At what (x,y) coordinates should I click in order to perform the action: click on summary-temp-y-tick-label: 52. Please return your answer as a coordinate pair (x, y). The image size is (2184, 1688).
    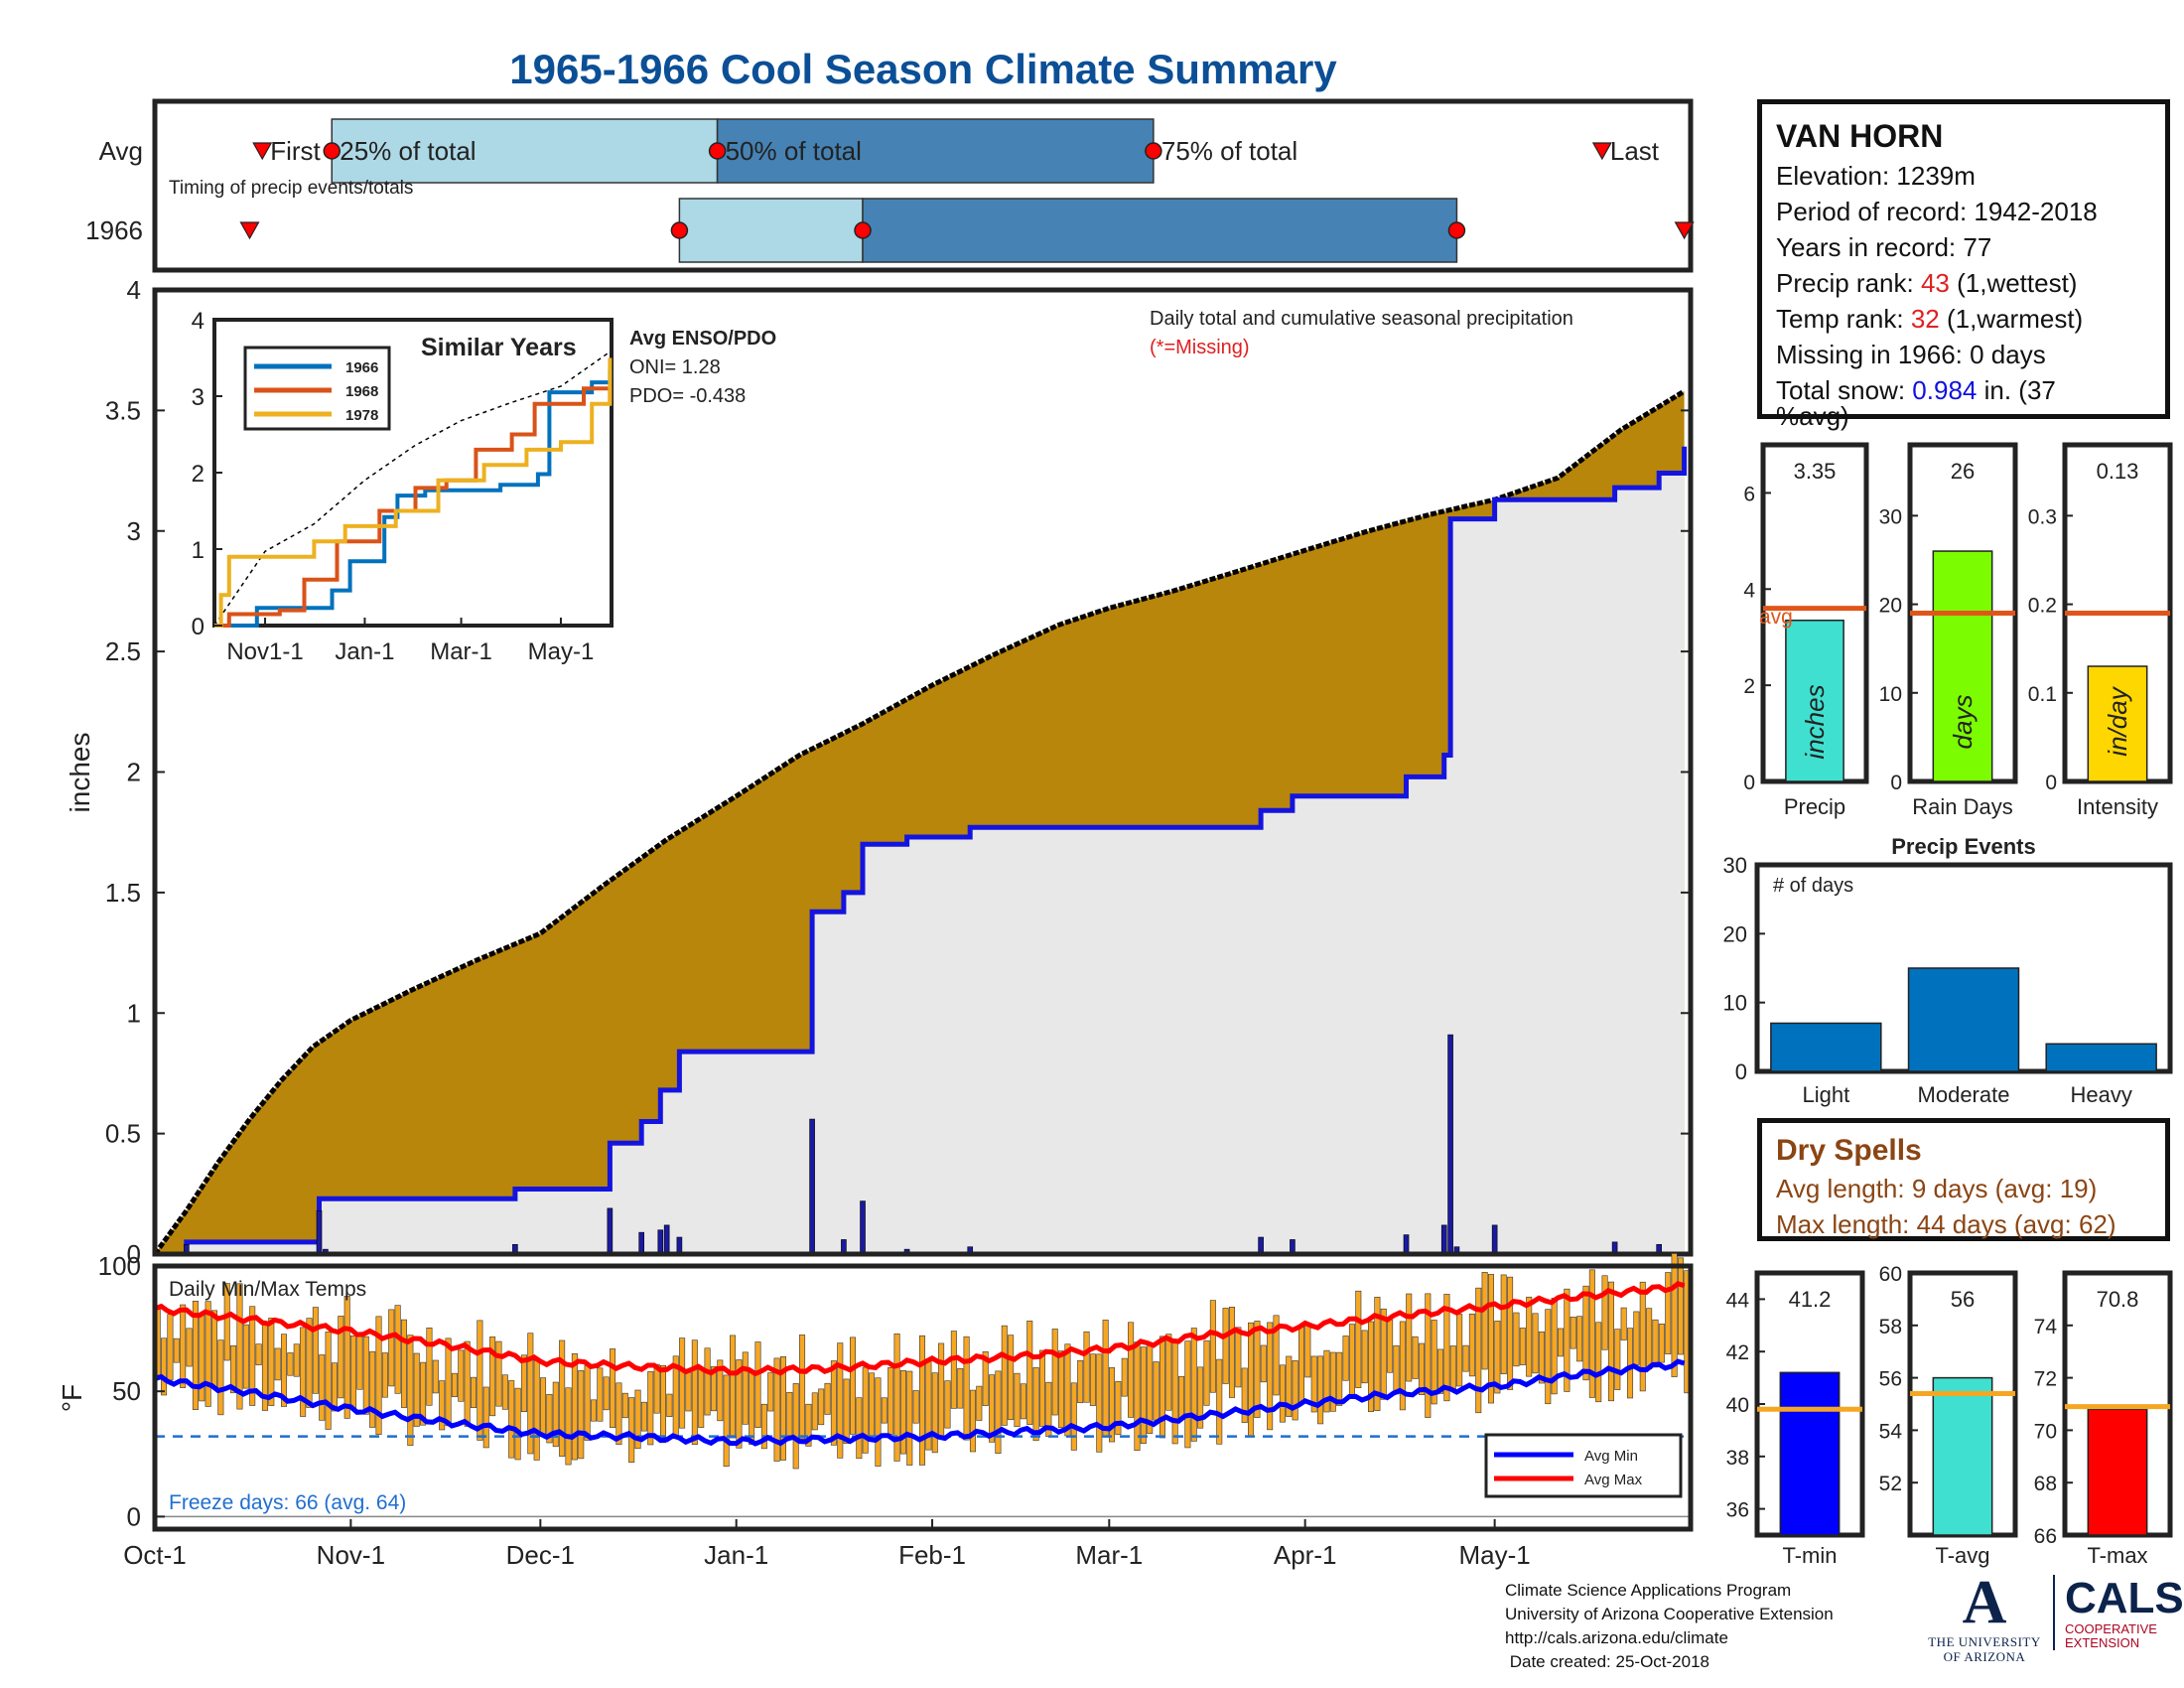
    Looking at the image, I should click on (1890, 1484).